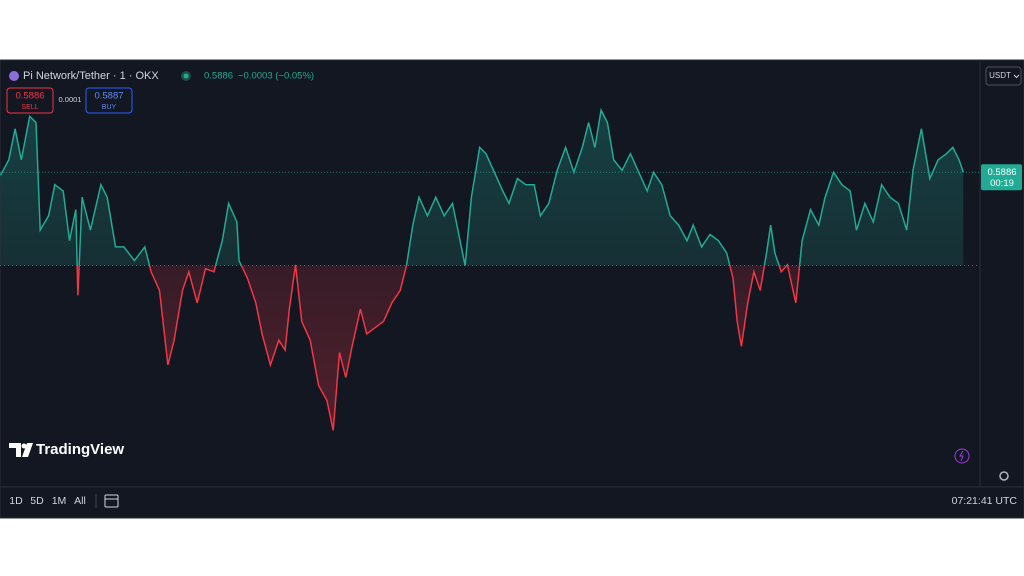  Describe the element at coordinates (21, 450) in the screenshot. I see `brand-logo` at that location.